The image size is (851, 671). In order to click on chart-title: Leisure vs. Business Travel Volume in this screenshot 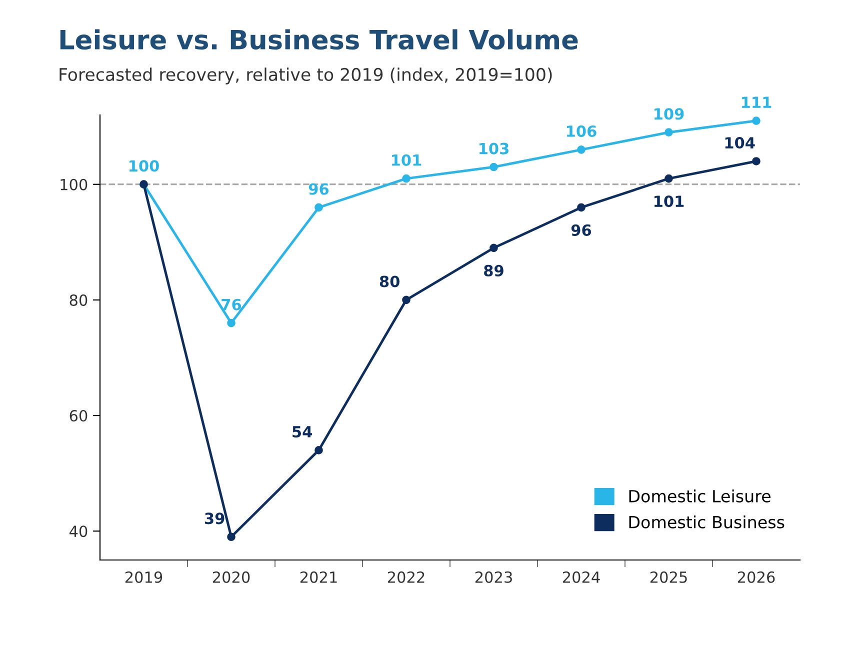, I will do `click(319, 39)`.